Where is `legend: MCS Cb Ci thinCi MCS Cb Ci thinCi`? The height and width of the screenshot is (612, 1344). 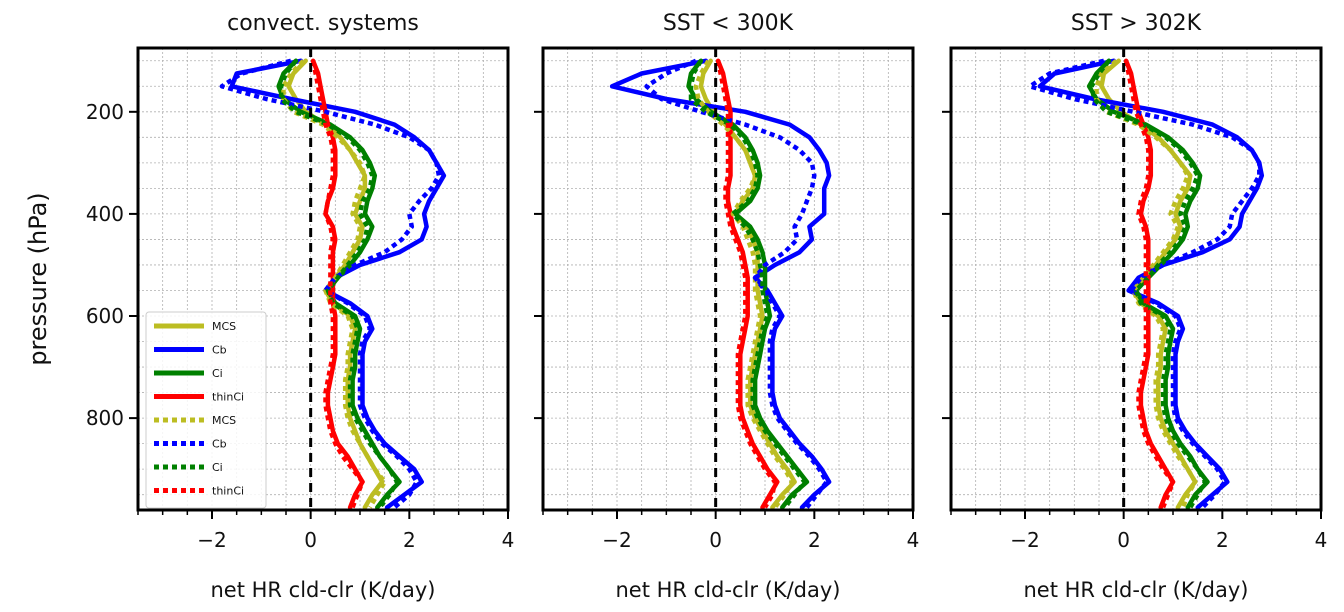
legend: MCS Cb Ci thinCi MCS Cb Ci thinCi is located at coordinates (206, 410).